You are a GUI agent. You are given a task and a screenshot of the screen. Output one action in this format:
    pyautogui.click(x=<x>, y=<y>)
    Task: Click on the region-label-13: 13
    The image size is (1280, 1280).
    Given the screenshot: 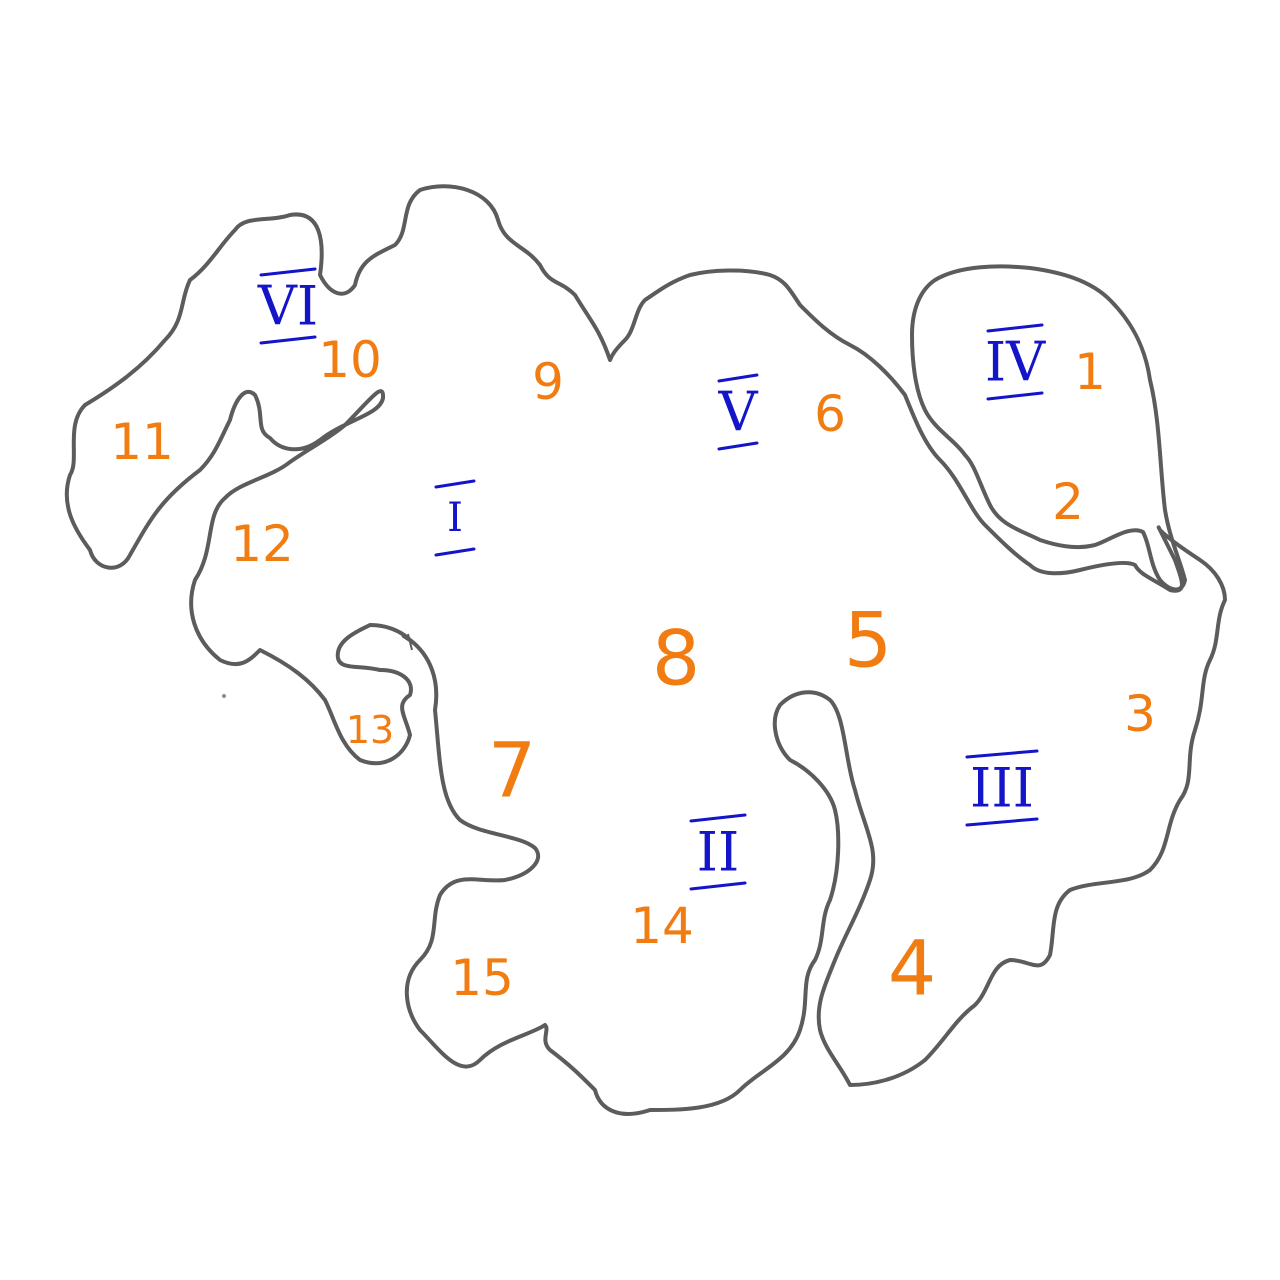 What is the action you would take?
    pyautogui.click(x=370, y=730)
    